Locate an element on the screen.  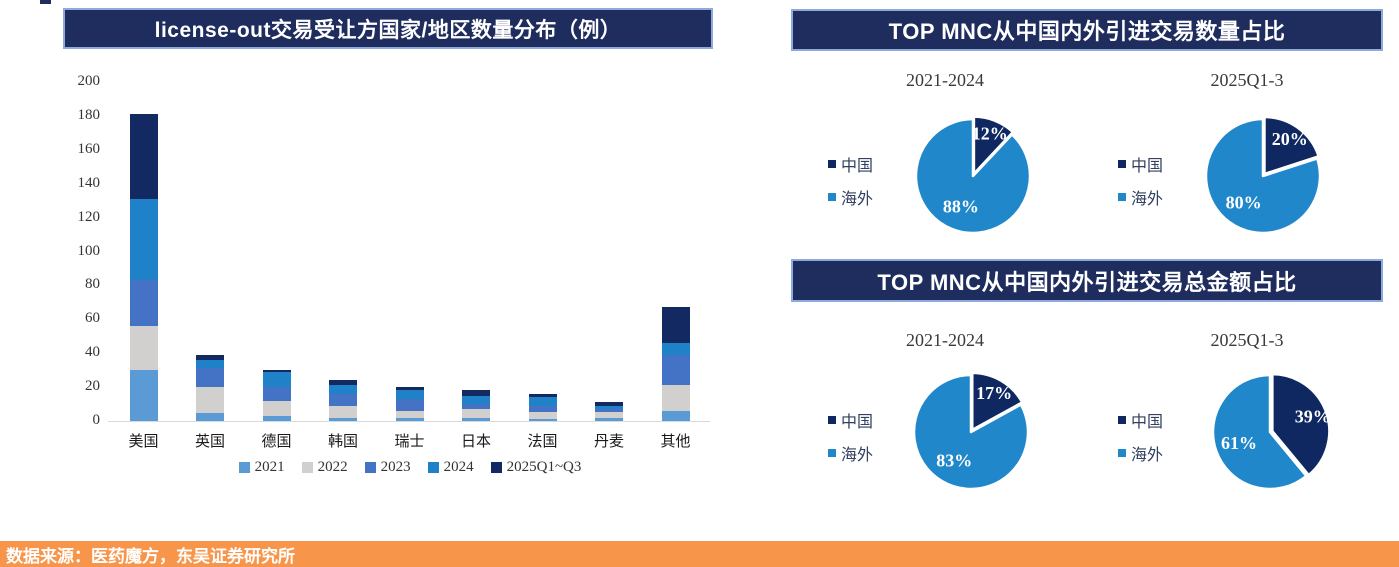
bar-legend-swatch-2024 is located at coordinates (433, 467).